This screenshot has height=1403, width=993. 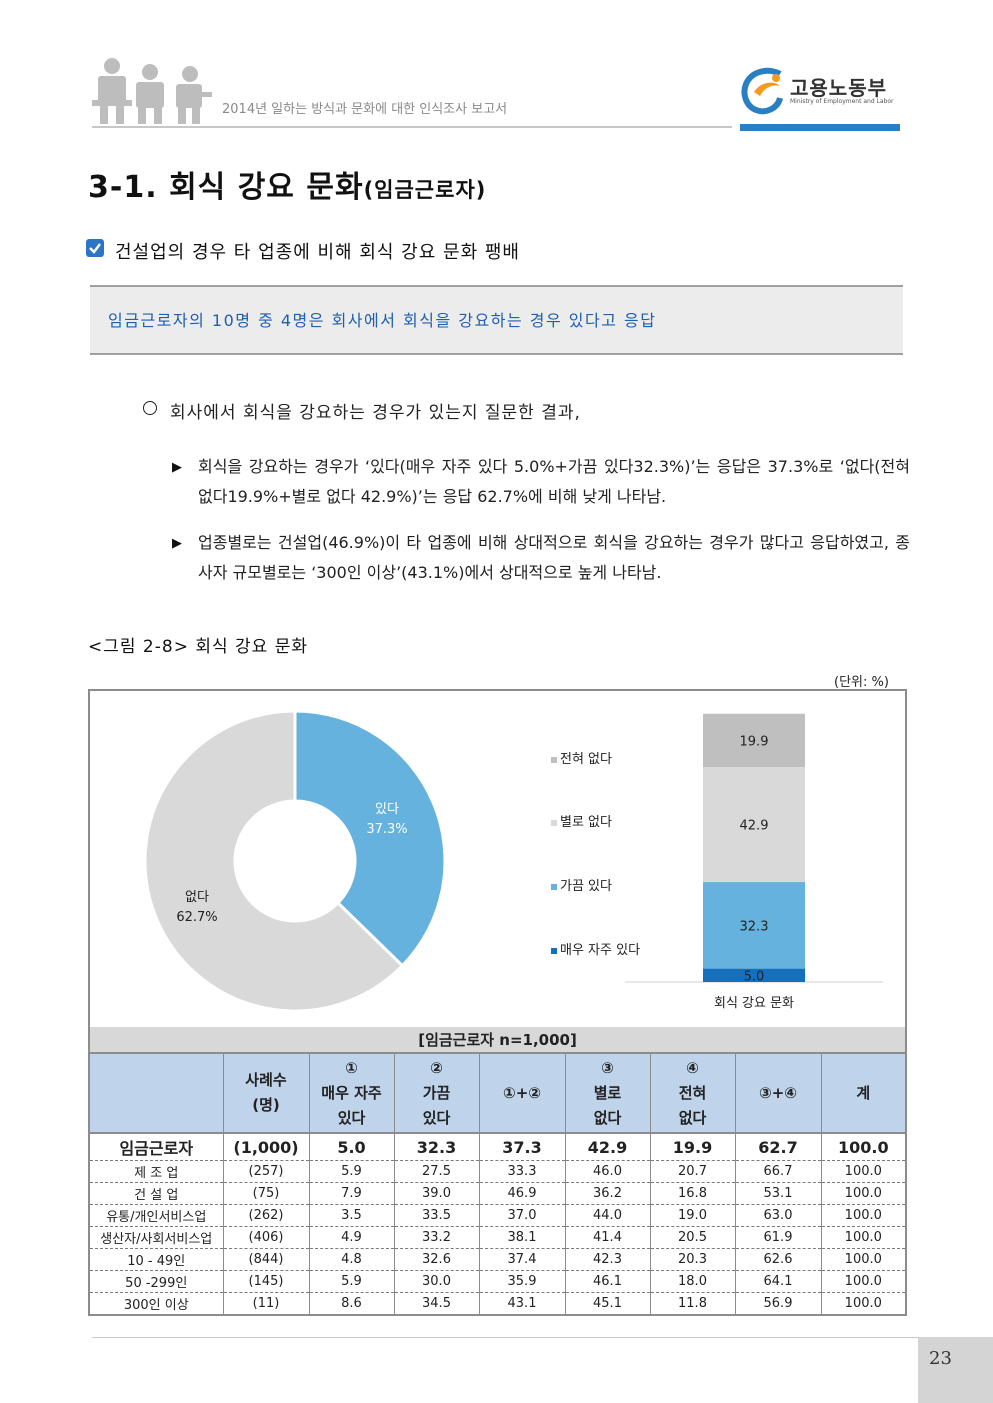 What do you see at coordinates (375, 413) in the screenshot?
I see `intro-paragraph: 회사에서 회식을 강요하는 경우가 있는지 질문한 결과,` at bounding box center [375, 413].